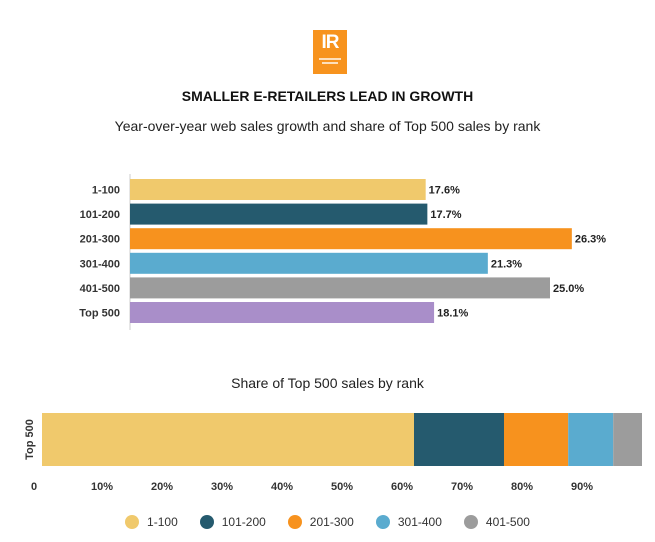 This screenshot has height=542, width=655. Describe the element at coordinates (522, 487) in the screenshot. I see `x-tick-label: 80%` at that location.